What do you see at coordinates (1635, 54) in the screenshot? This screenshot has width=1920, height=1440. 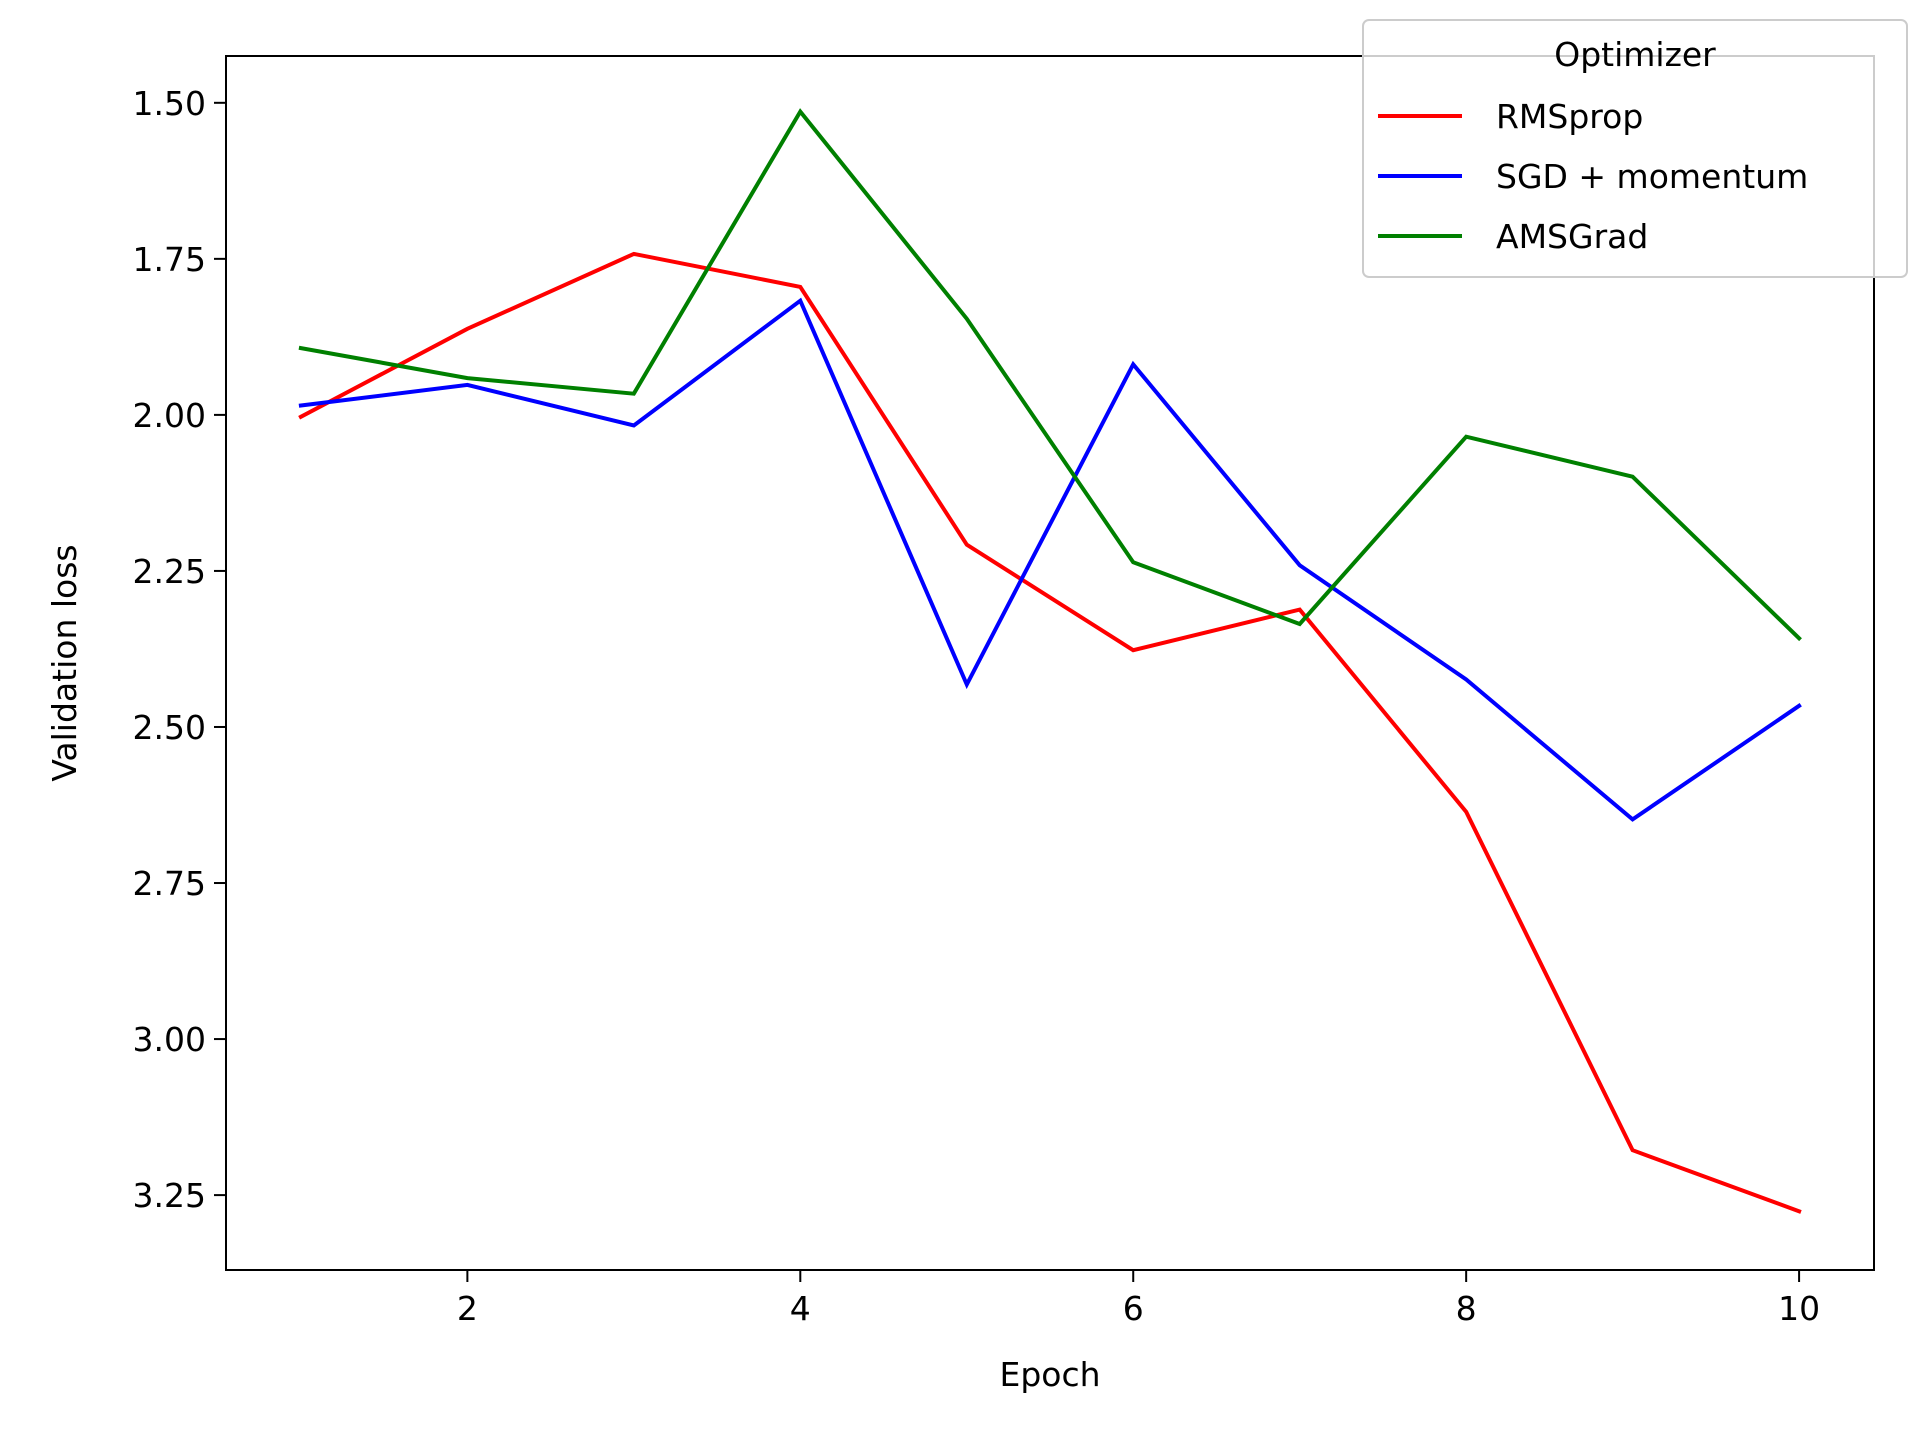 I see `legend-title: Optimizer` at bounding box center [1635, 54].